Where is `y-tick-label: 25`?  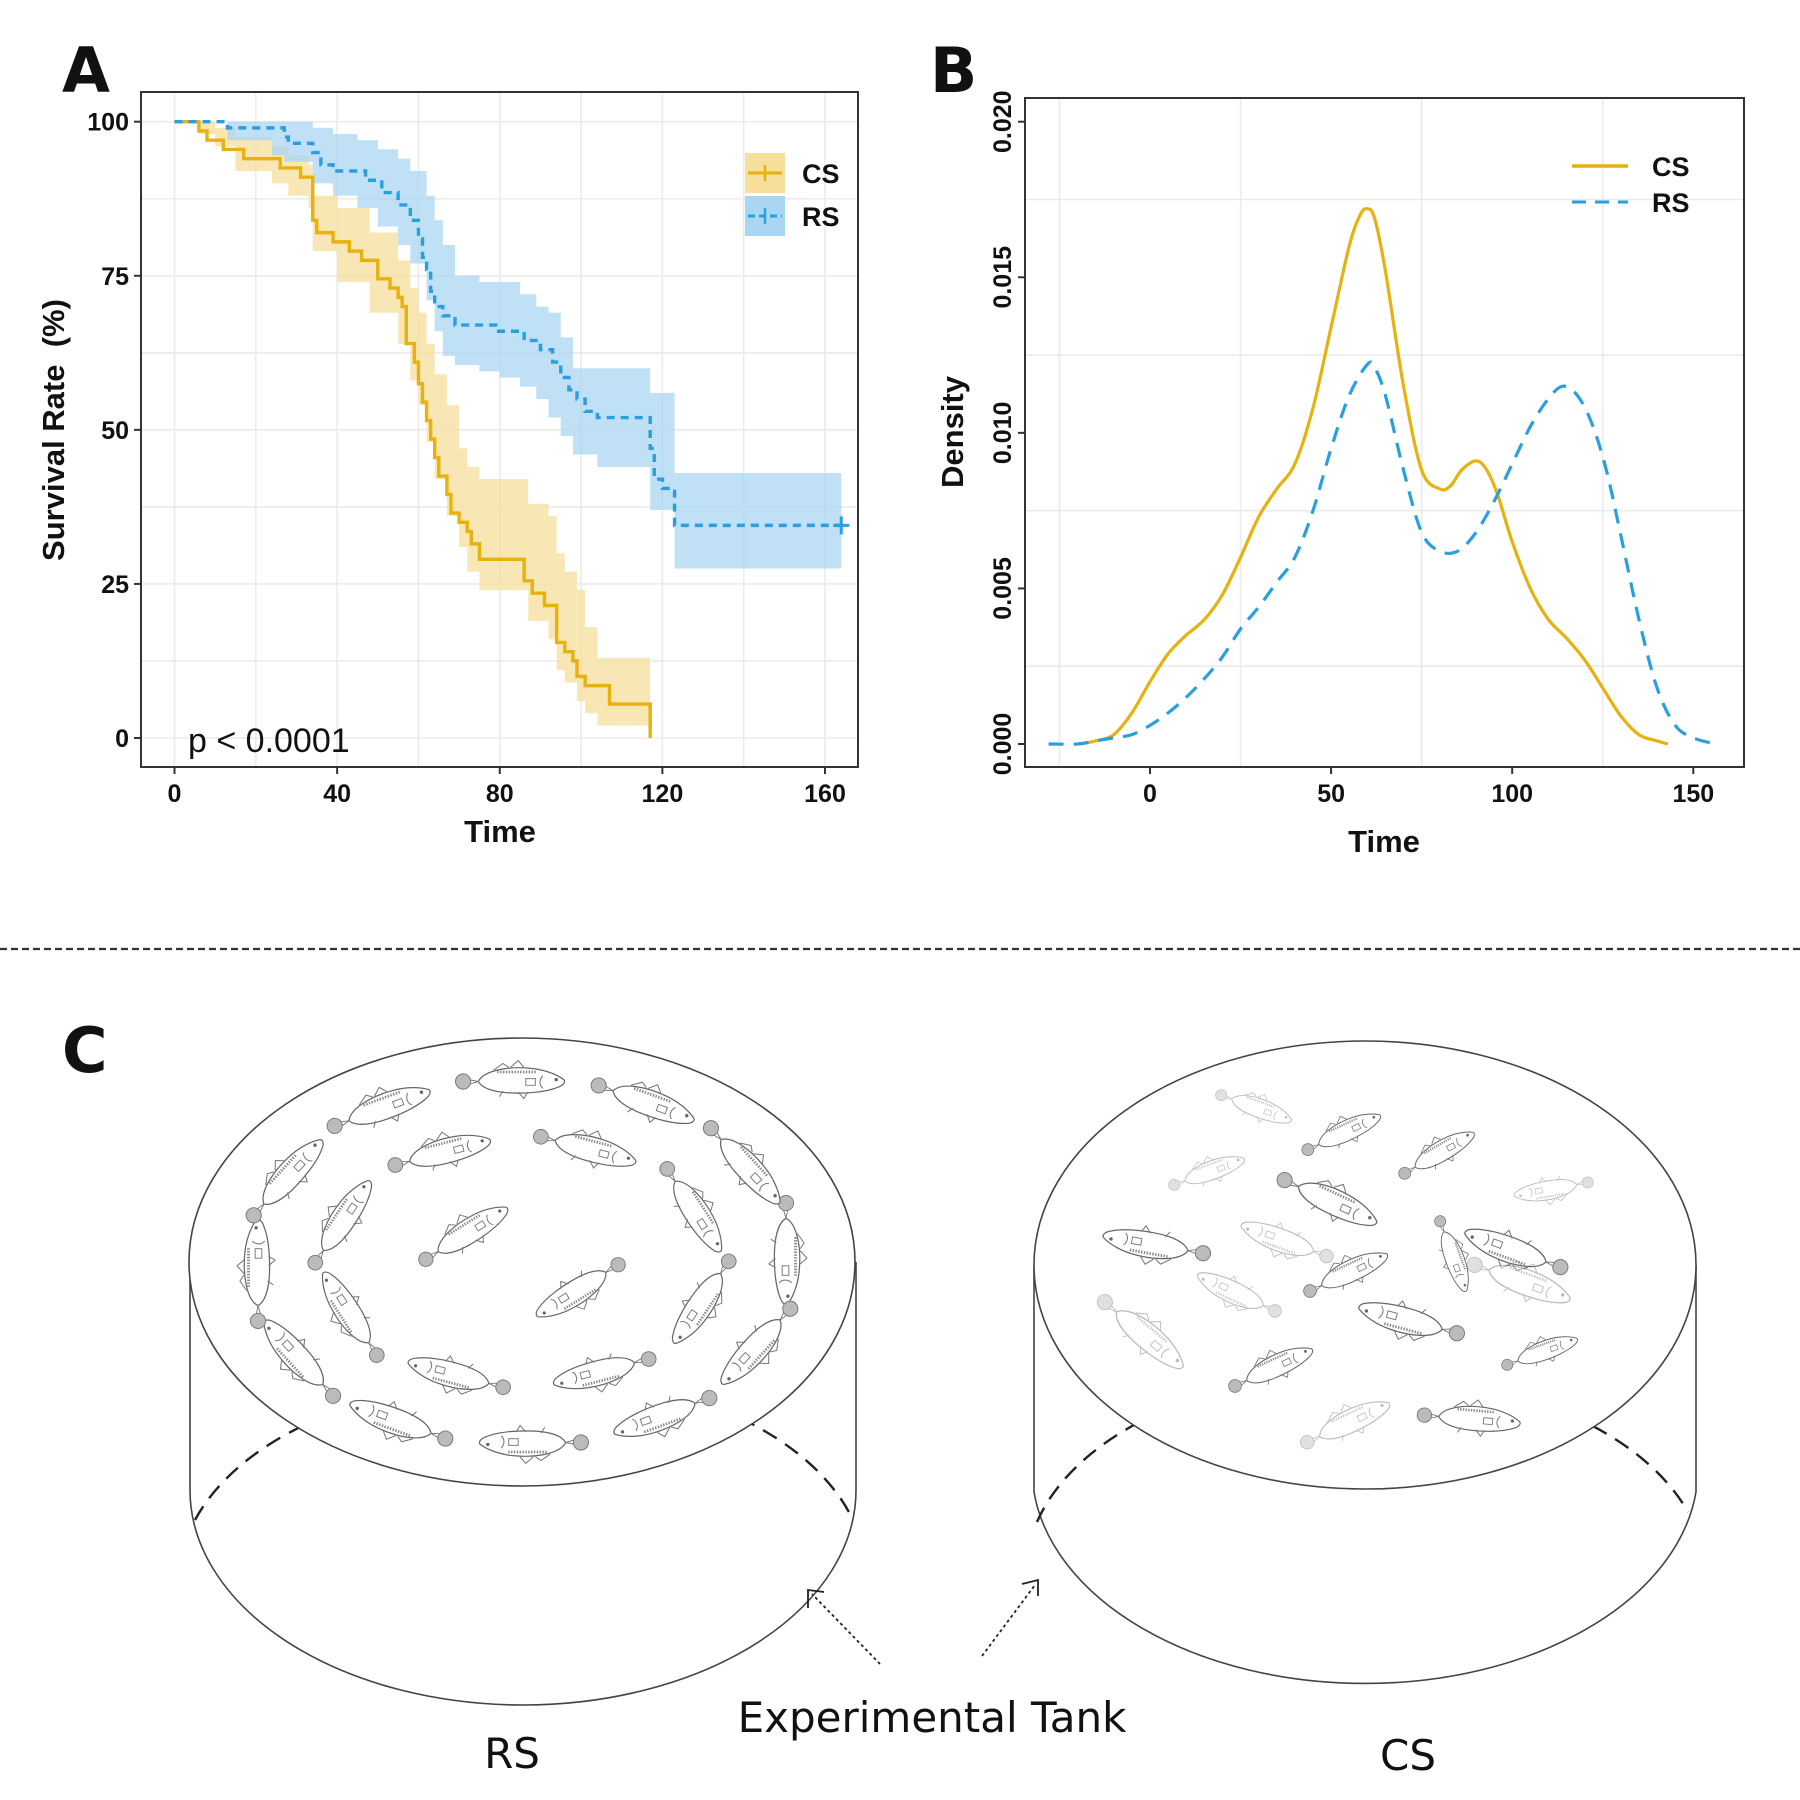 y-tick-label: 25 is located at coordinates (115, 585).